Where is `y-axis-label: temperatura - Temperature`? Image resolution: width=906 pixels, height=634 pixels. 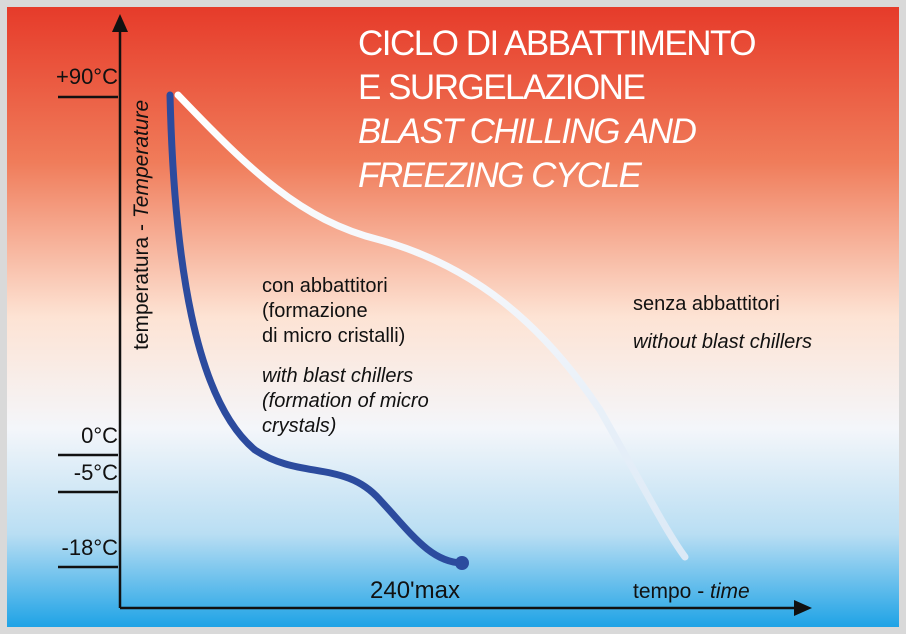
y-axis-label: temperatura - Temperature is located at coordinates (141, 225).